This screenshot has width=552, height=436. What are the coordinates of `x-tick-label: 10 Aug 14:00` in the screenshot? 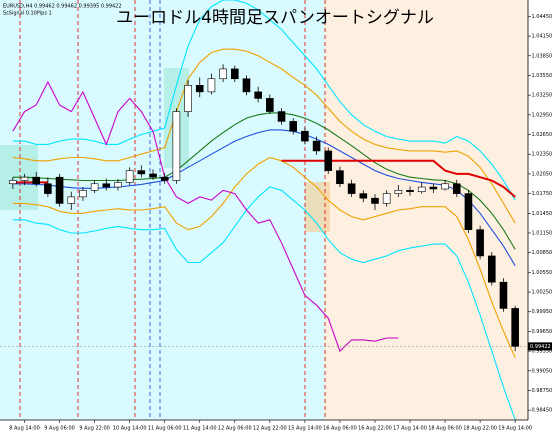 It's located at (130, 429).